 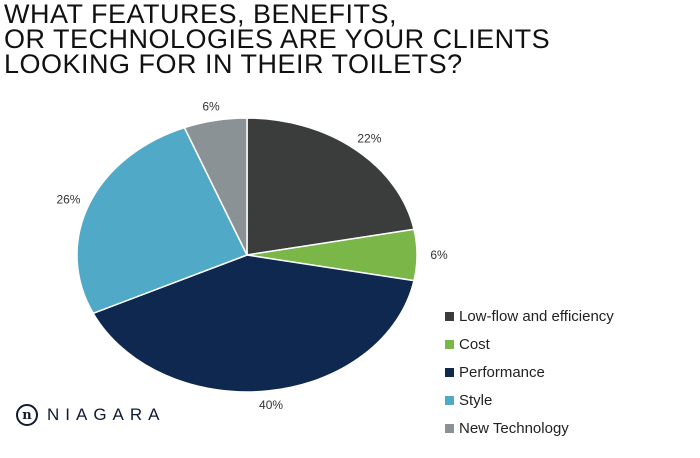 What do you see at coordinates (529, 344) in the screenshot?
I see `legend-item: Cost` at bounding box center [529, 344].